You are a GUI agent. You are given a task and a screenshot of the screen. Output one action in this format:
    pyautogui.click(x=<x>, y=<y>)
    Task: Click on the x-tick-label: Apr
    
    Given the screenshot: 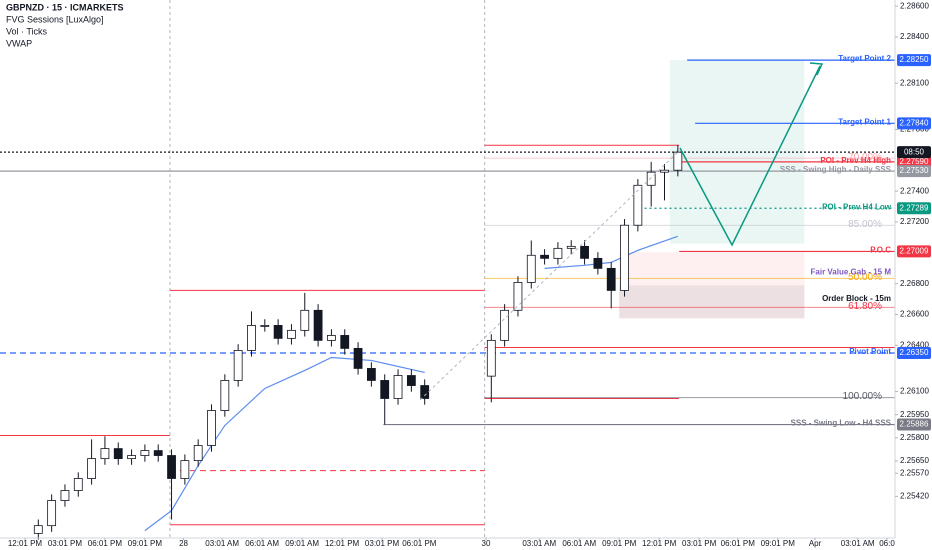 What is the action you would take?
    pyautogui.click(x=815, y=543)
    